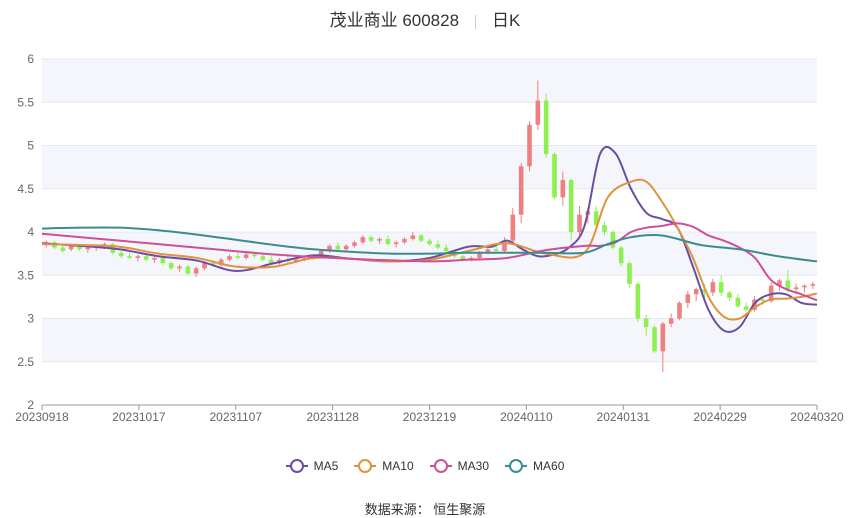  Describe the element at coordinates (430, 417) in the screenshot. I see `x-tick-label: 20231219` at that location.